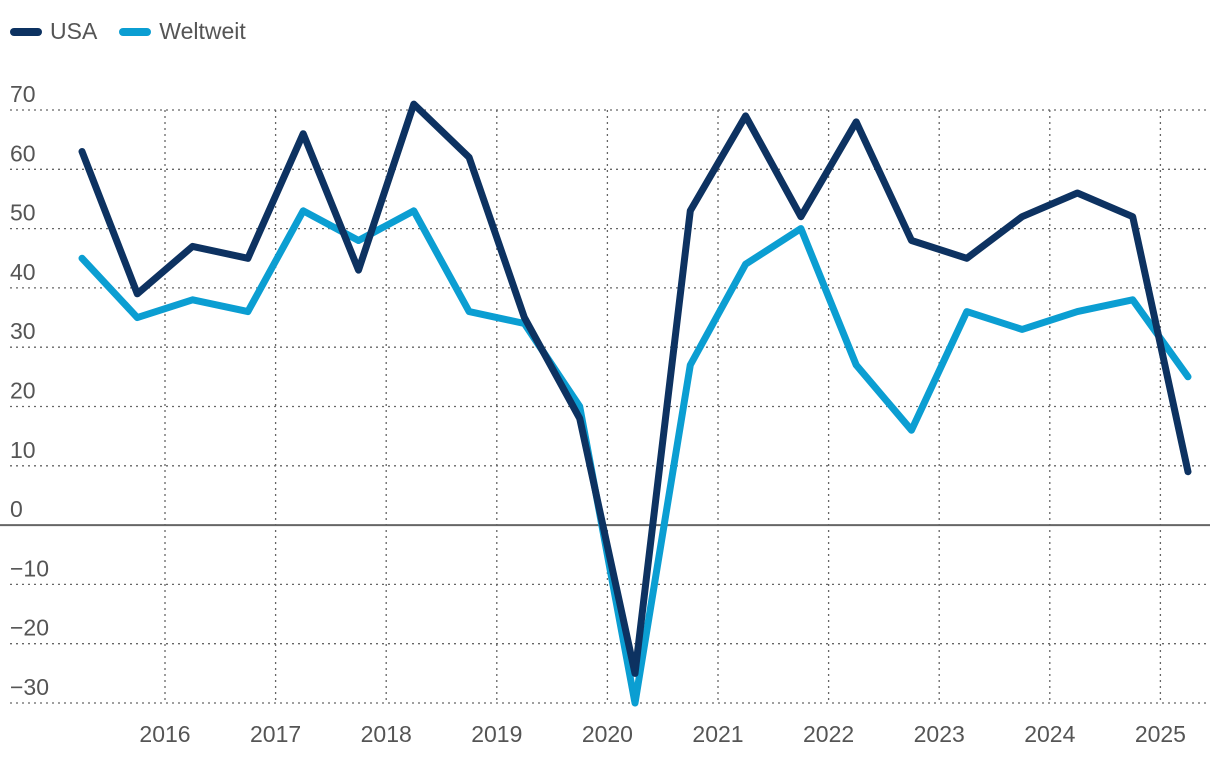  What do you see at coordinates (828, 734) in the screenshot?
I see `x-tick-label: 2022` at bounding box center [828, 734].